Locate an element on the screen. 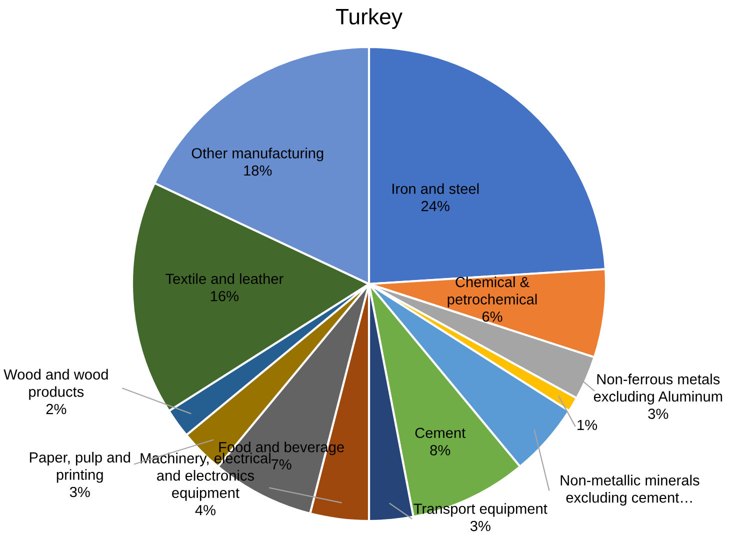 This screenshot has height=538, width=734. slice-label: Paper, pulp and printing is located at coordinates (80, 467).